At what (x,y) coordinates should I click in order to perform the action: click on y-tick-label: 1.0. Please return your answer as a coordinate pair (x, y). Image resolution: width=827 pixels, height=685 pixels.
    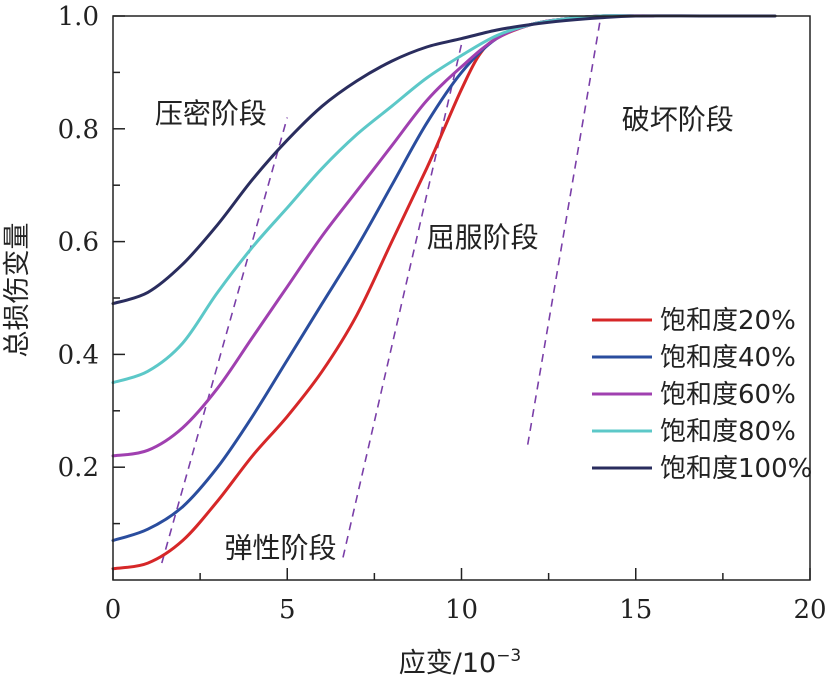
    Looking at the image, I should click on (78, 17).